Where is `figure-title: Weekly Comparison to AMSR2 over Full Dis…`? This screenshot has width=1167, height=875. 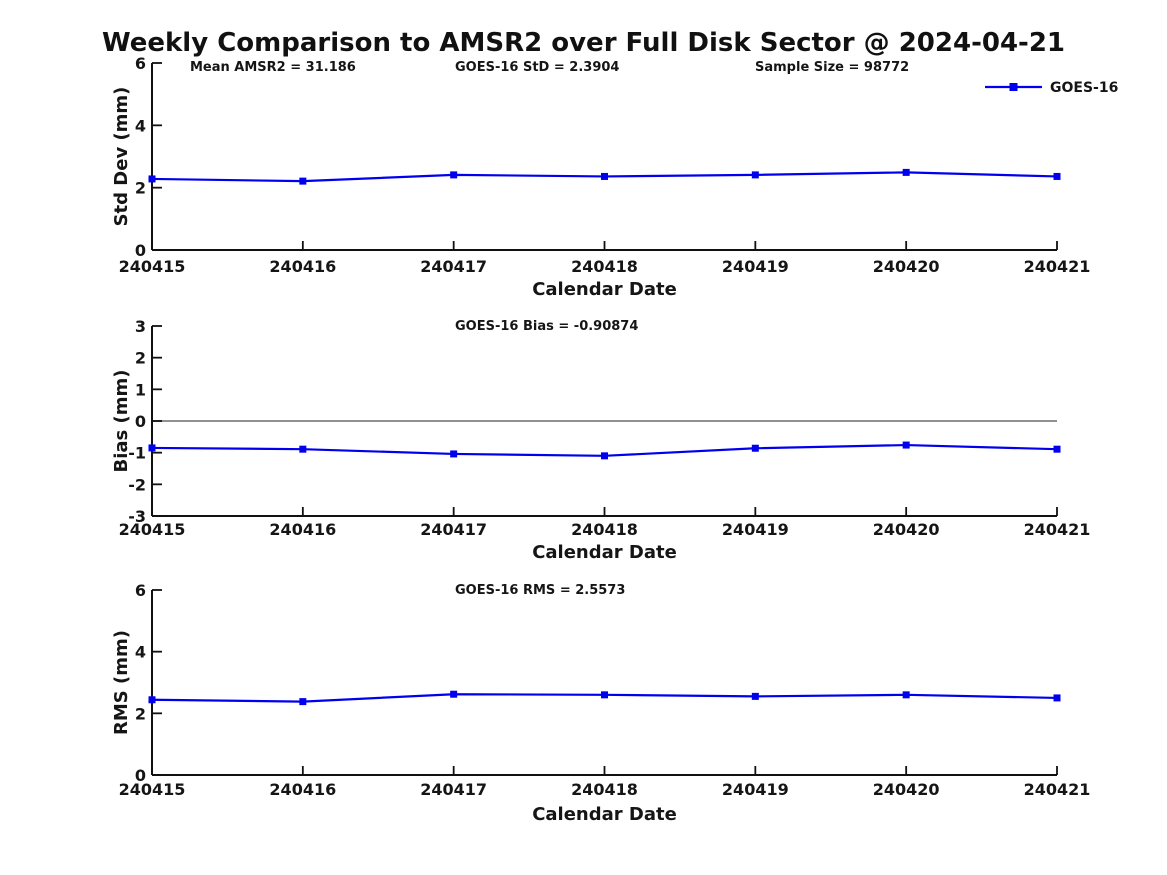 figure-title: Weekly Comparison to AMSR2 over Full Dis… is located at coordinates (583, 43).